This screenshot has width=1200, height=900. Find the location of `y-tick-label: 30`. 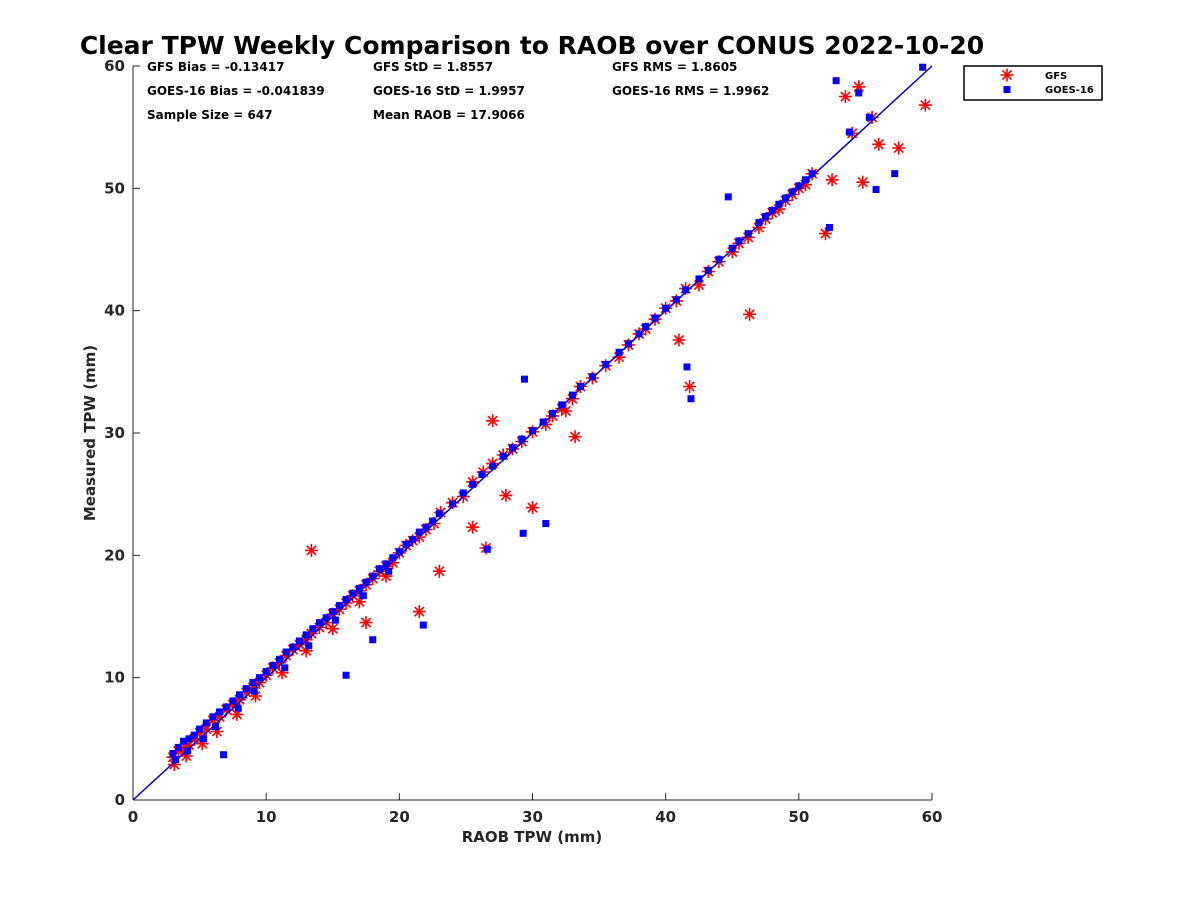

y-tick-label: 30 is located at coordinates (114, 433).